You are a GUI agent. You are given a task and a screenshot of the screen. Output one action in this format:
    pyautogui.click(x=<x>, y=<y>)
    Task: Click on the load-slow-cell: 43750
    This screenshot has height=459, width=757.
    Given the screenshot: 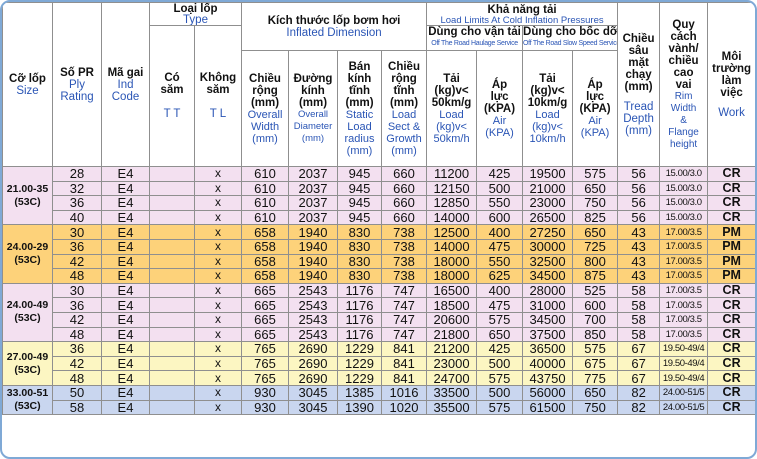 What is the action you would take?
    pyautogui.click(x=548, y=378)
    